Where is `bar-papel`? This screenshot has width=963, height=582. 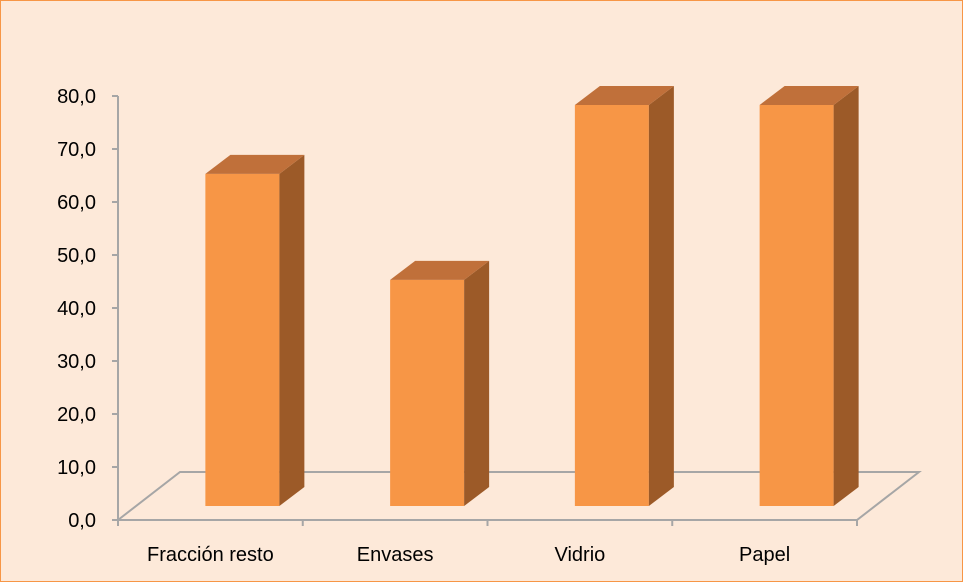 bar-papel is located at coordinates (809, 295).